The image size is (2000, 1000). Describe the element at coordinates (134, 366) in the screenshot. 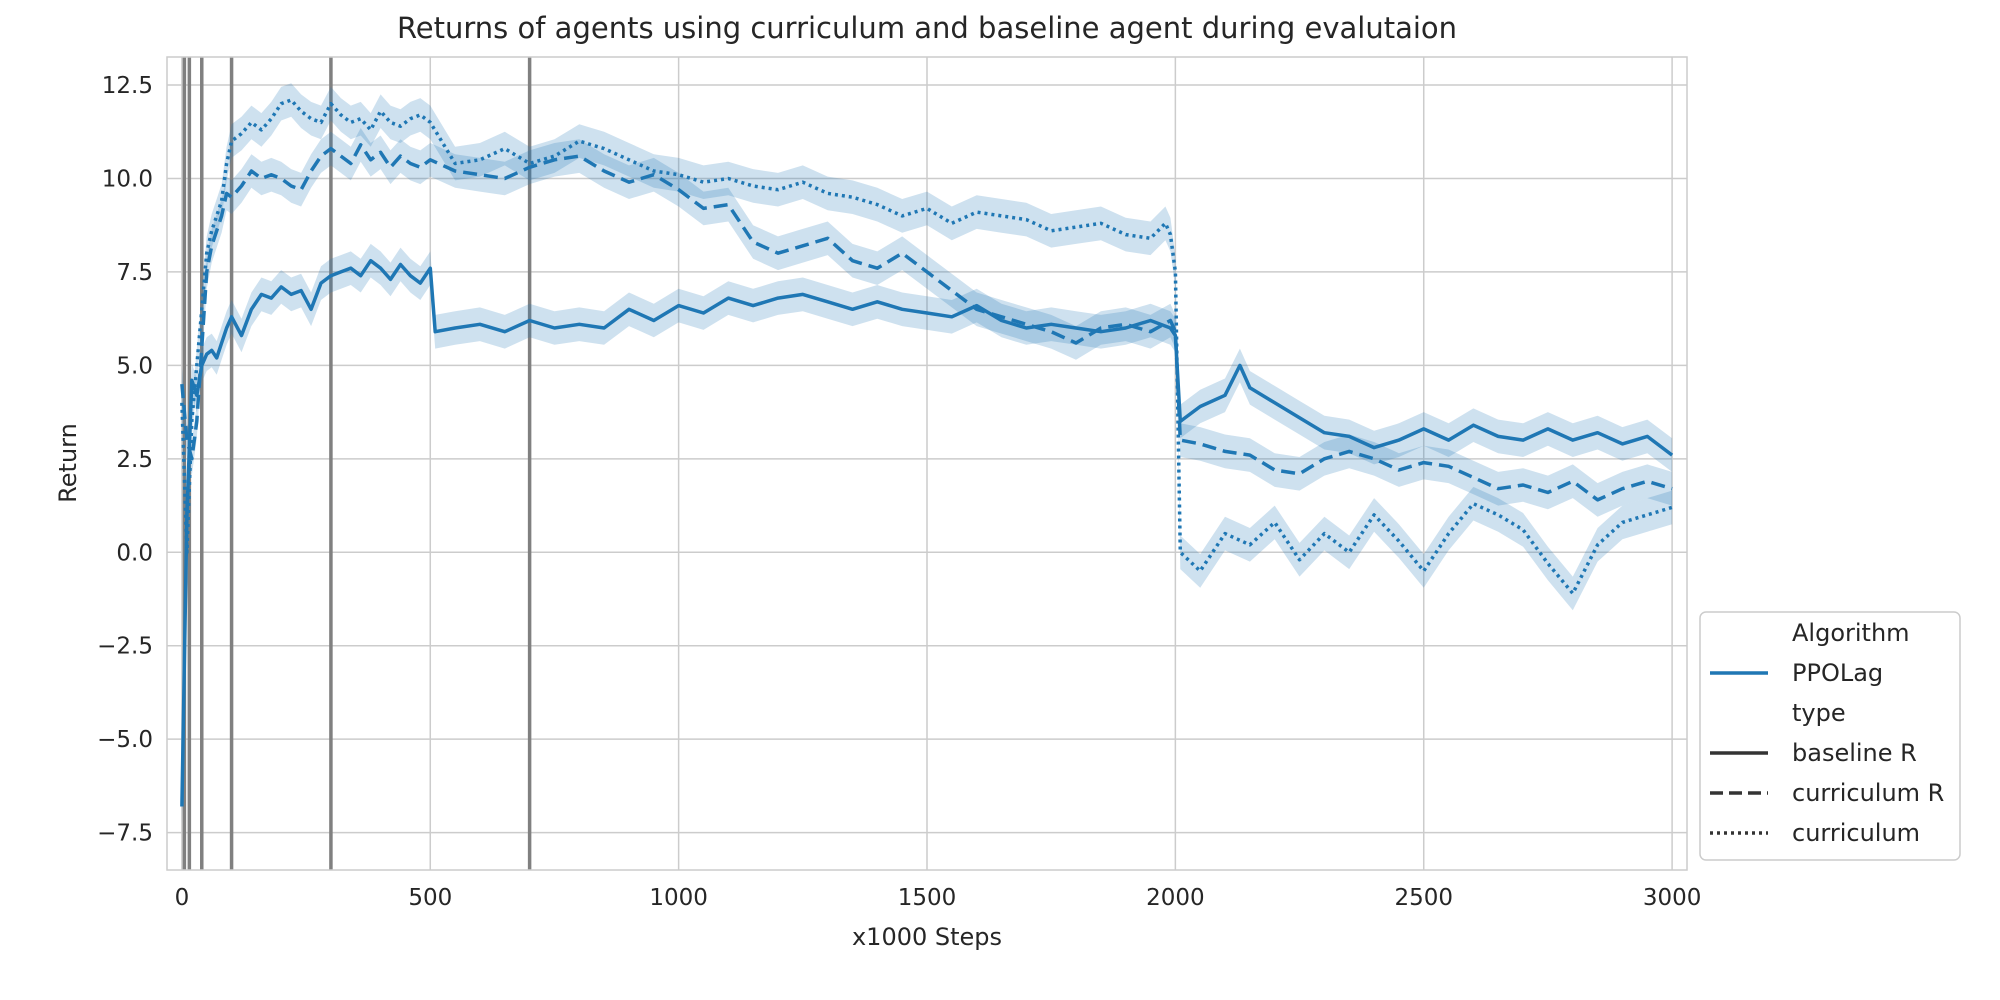

I see `y-tick-label: 5.0` at that location.